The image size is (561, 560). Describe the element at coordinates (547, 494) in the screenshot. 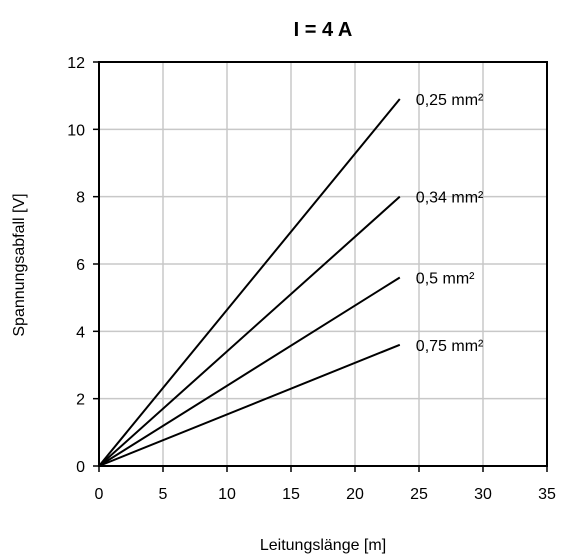

I see `x-tick-label: 35` at that location.